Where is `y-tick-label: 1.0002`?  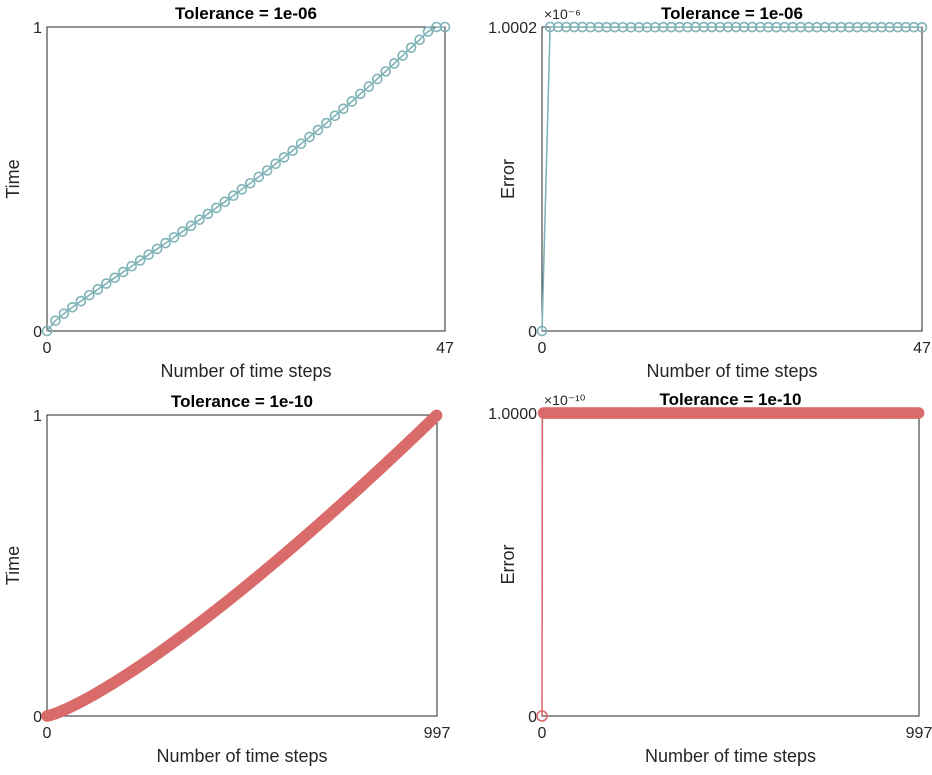
y-tick-label: 1.0002 is located at coordinates (512, 28).